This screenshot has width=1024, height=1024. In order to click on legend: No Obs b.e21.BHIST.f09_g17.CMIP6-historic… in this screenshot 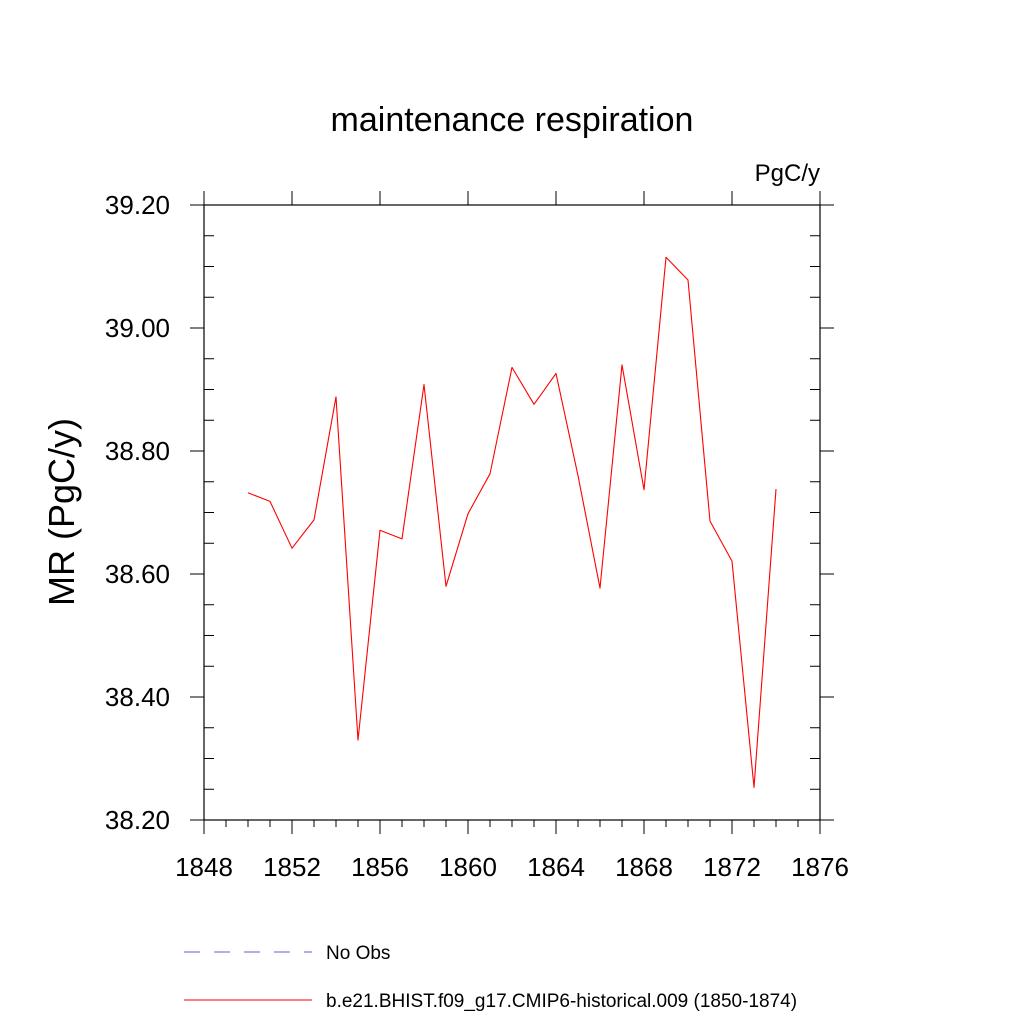, I will do `click(490, 977)`.